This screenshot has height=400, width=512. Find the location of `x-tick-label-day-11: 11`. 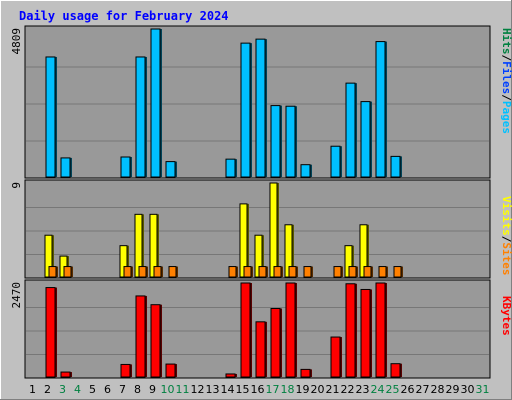

x-tick-label-day-11: 11 is located at coordinates (183, 389).